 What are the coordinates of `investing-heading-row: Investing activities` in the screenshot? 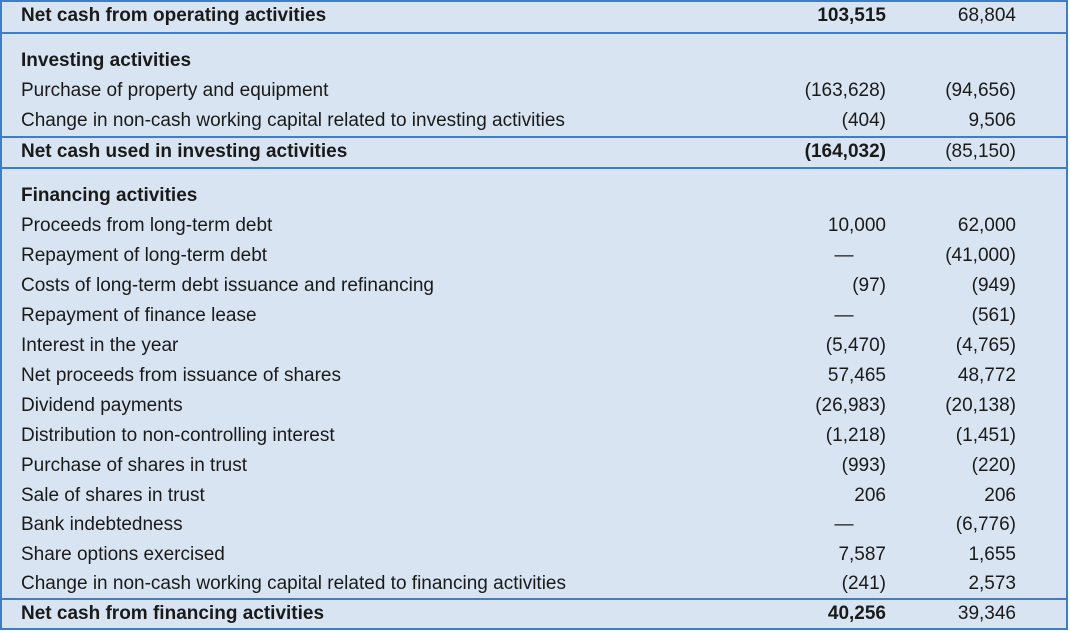 It's located at (534, 61).